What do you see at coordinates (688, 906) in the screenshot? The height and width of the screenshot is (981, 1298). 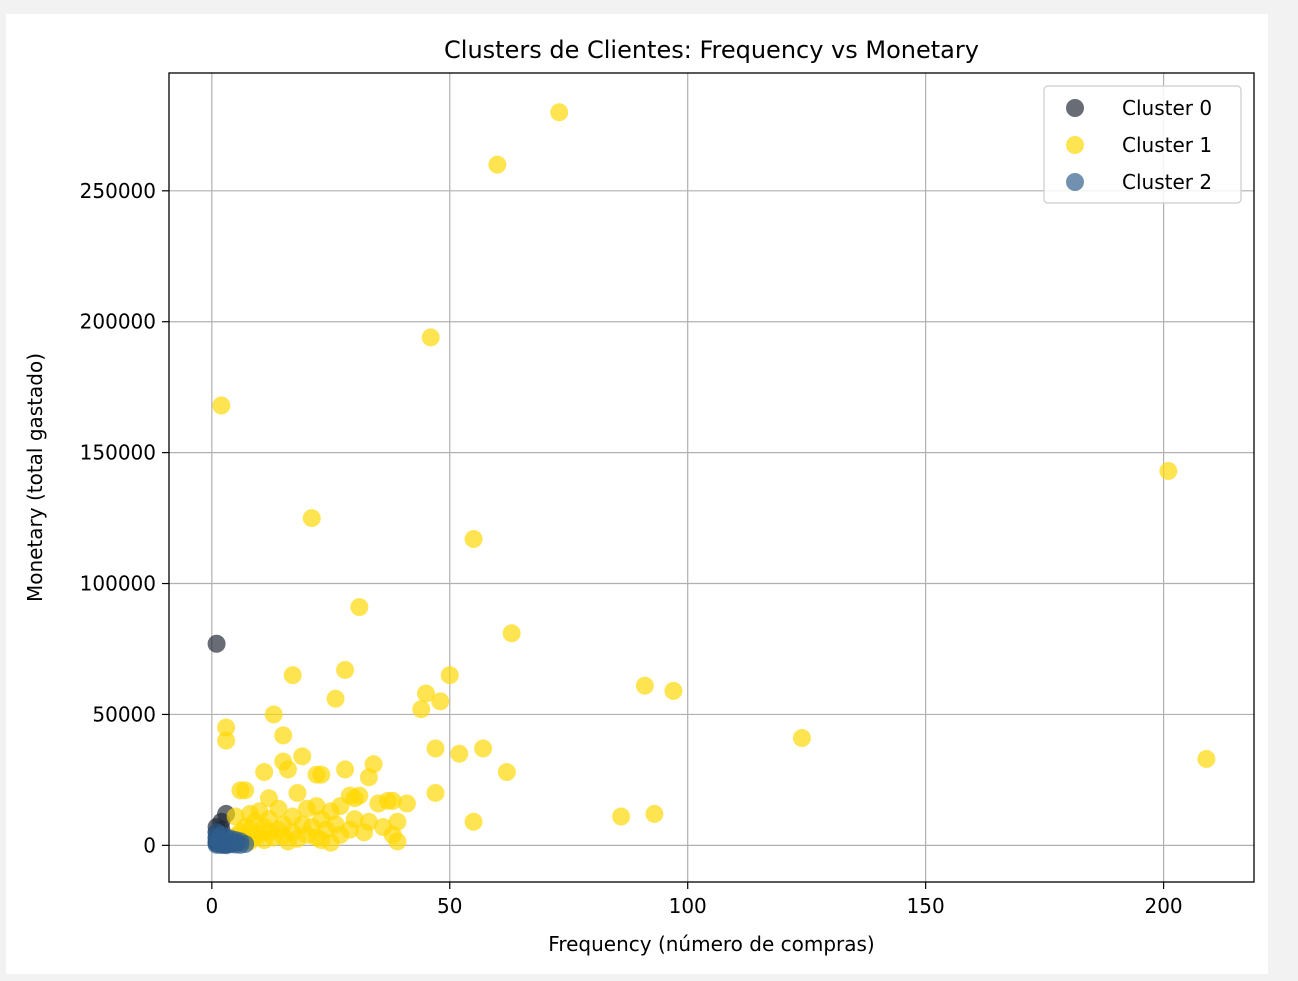 I see `x-tick-label: 100` at bounding box center [688, 906].